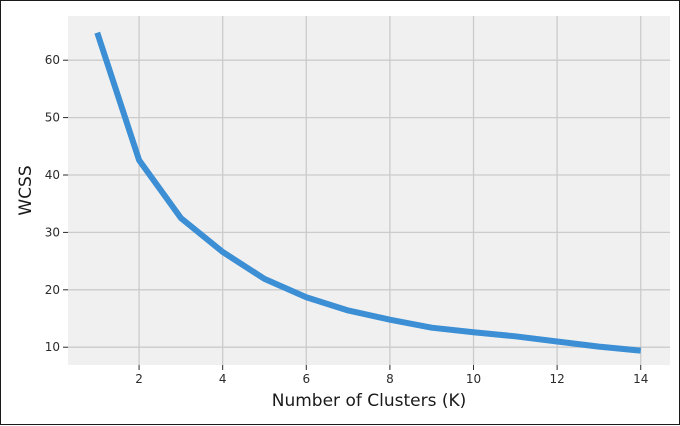 The image size is (680, 426). What do you see at coordinates (52, 232) in the screenshot?
I see `y-tick-label: 30` at bounding box center [52, 232].